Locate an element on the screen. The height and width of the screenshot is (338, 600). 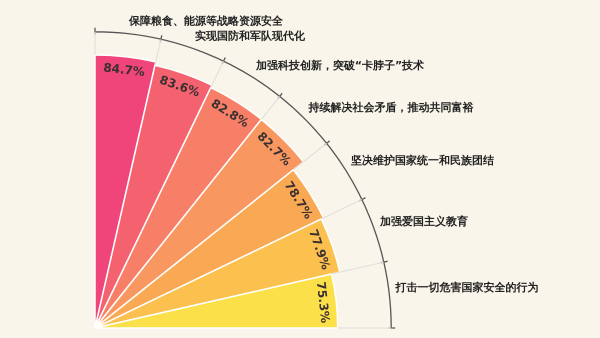
data-label: 84.7% is located at coordinates (124, 70).